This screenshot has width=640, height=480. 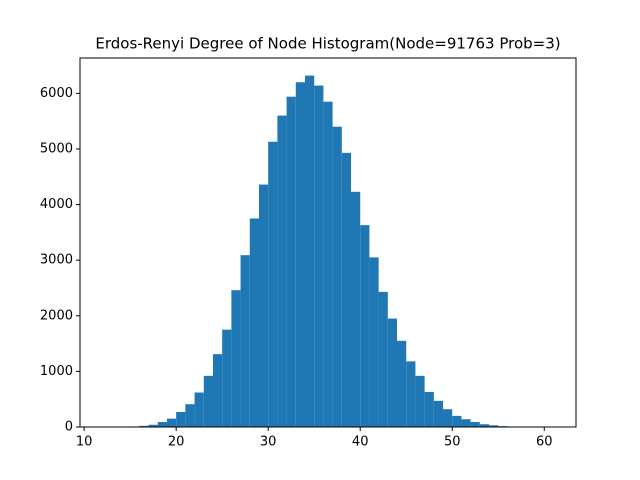 What do you see at coordinates (56, 371) in the screenshot?
I see `y-tick-label: 1000` at bounding box center [56, 371].